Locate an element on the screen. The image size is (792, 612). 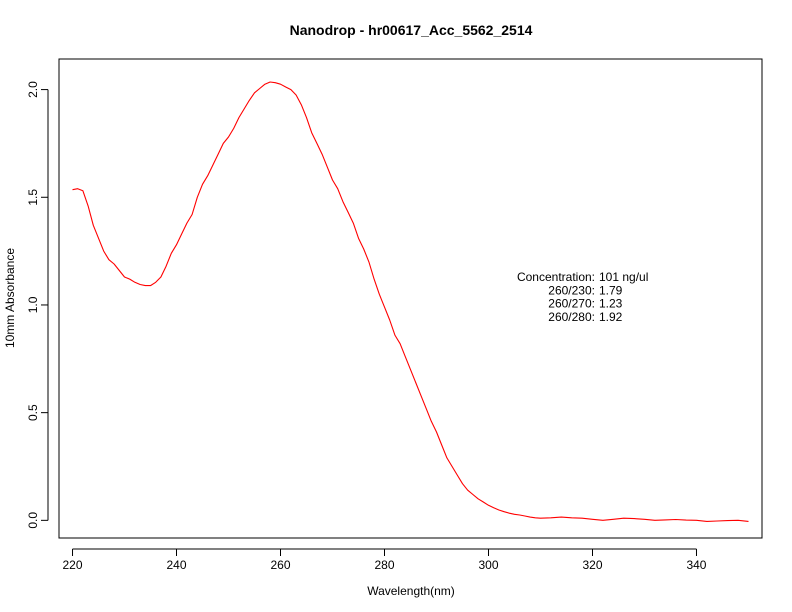
y-axis: 0.0 0.5 1.0 1.5 2.0 is located at coordinates (37, 305).